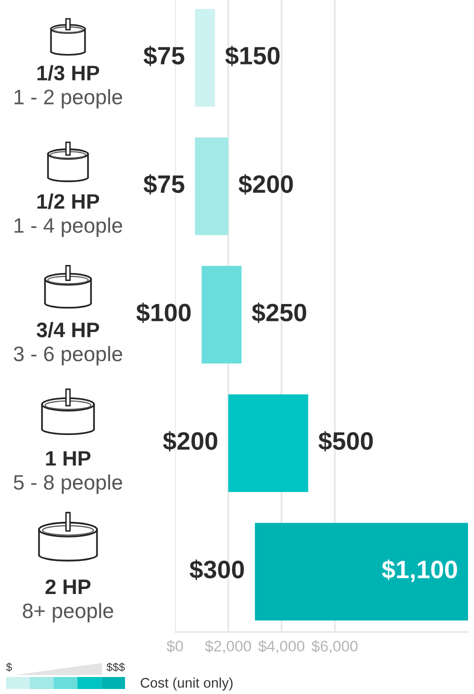 This screenshot has width=474, height=694. What do you see at coordinates (345, 441) in the screenshot?
I see `annotation: $500` at bounding box center [345, 441].